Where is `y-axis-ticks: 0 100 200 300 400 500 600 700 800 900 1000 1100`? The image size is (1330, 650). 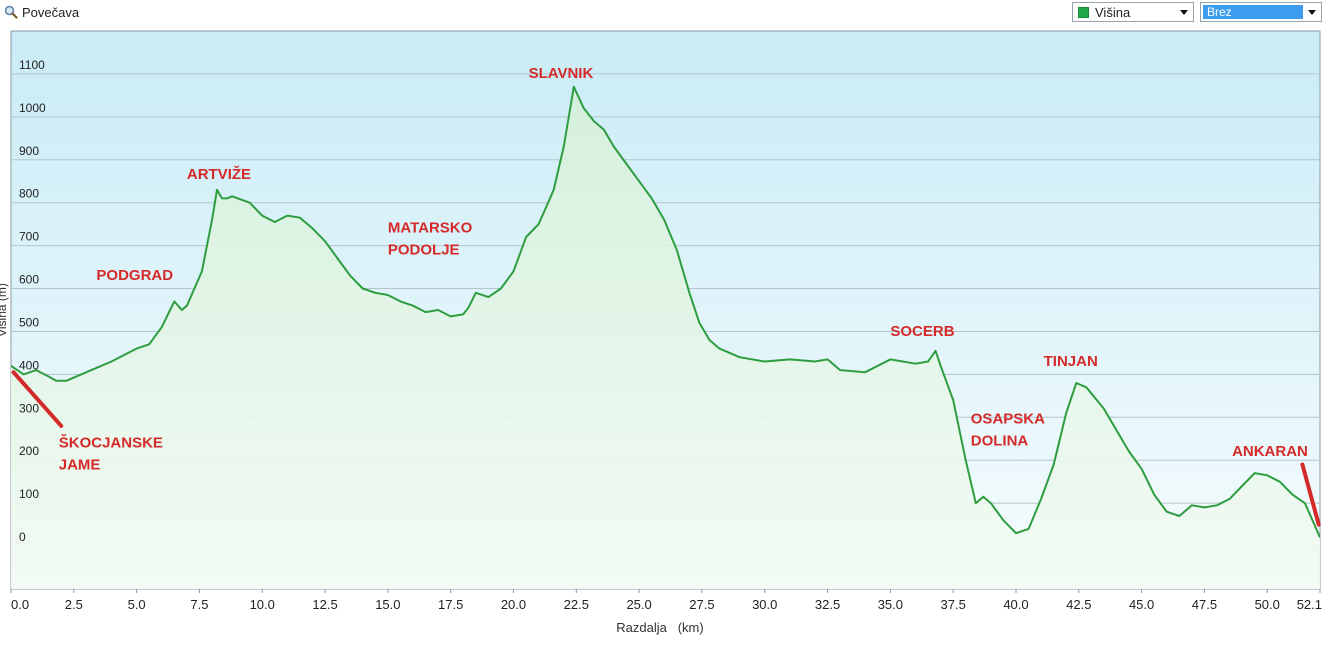
y-axis-ticks: 0 100 200 300 400 500 600 700 800 900 1000 1100 is located at coordinates (32, 301).